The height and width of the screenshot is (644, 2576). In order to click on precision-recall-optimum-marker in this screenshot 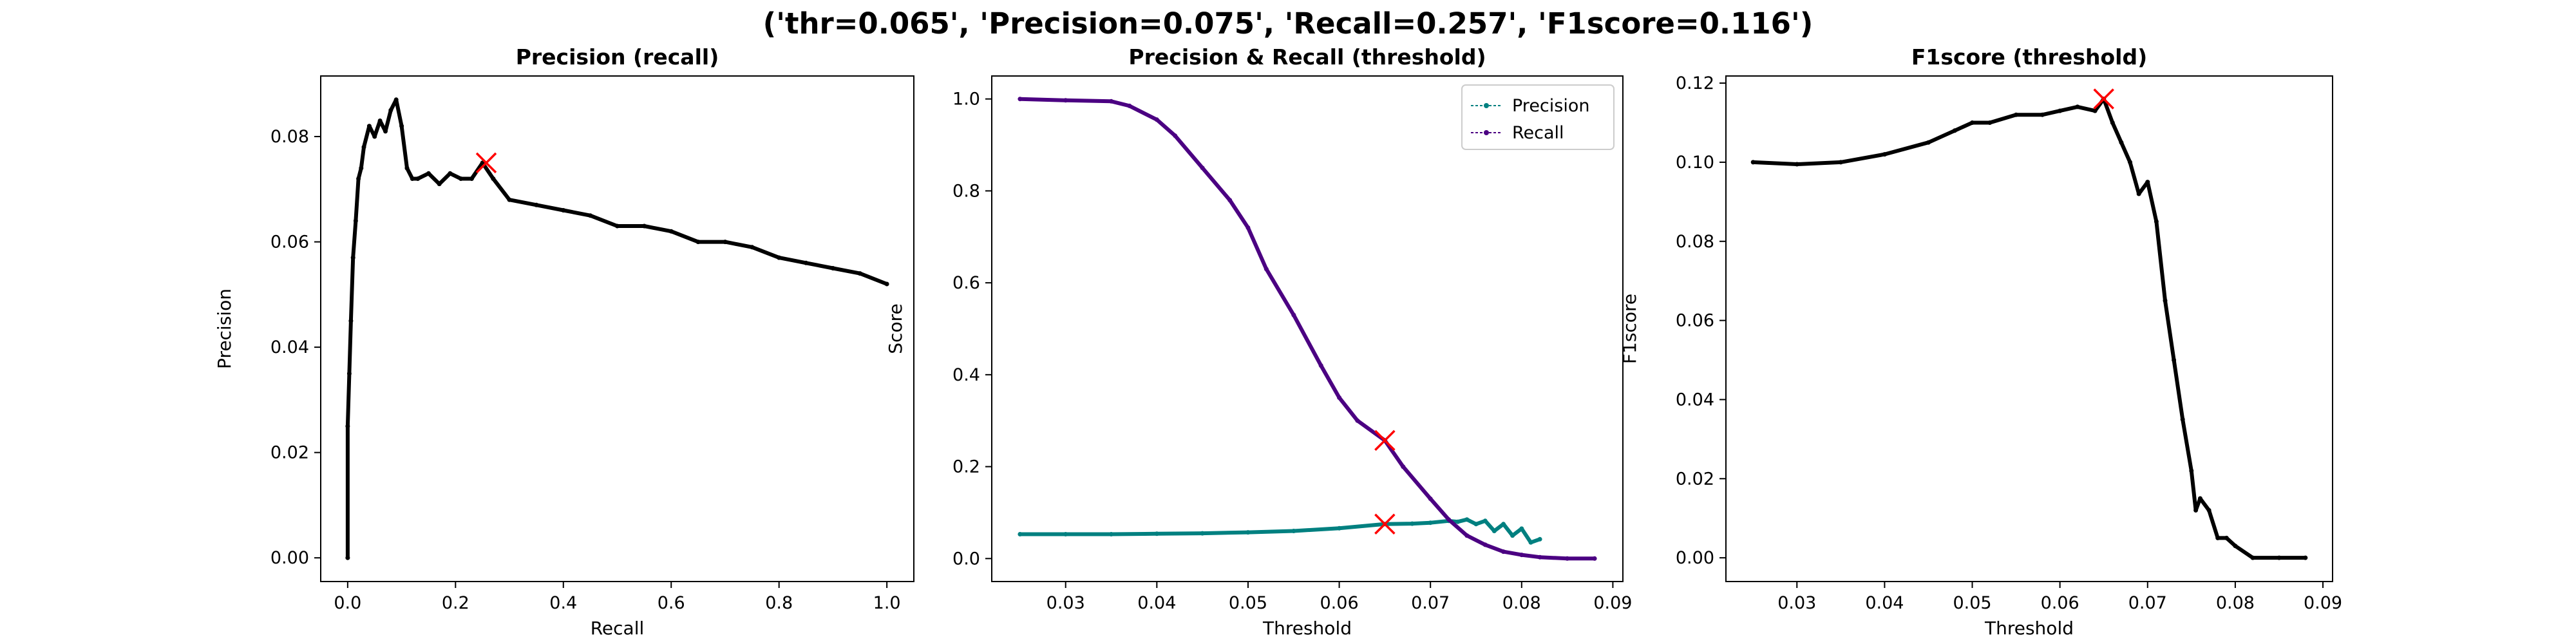, I will do `click(486, 163)`.